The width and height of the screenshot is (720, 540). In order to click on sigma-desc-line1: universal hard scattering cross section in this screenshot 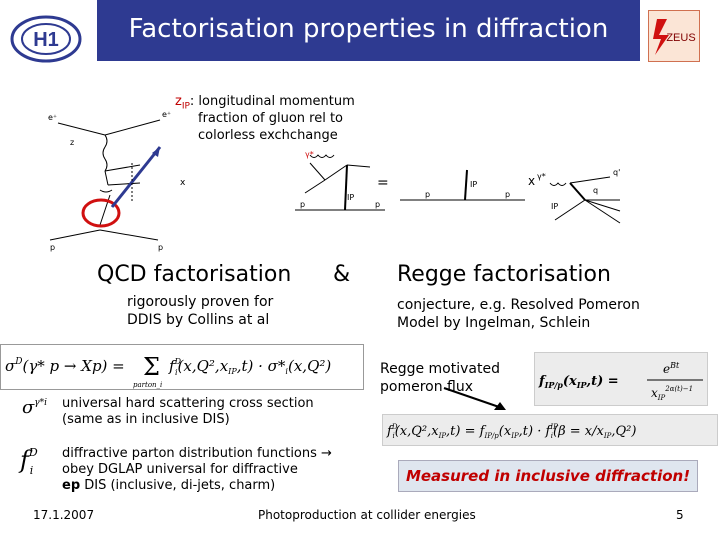, I will do `click(188, 403)`.